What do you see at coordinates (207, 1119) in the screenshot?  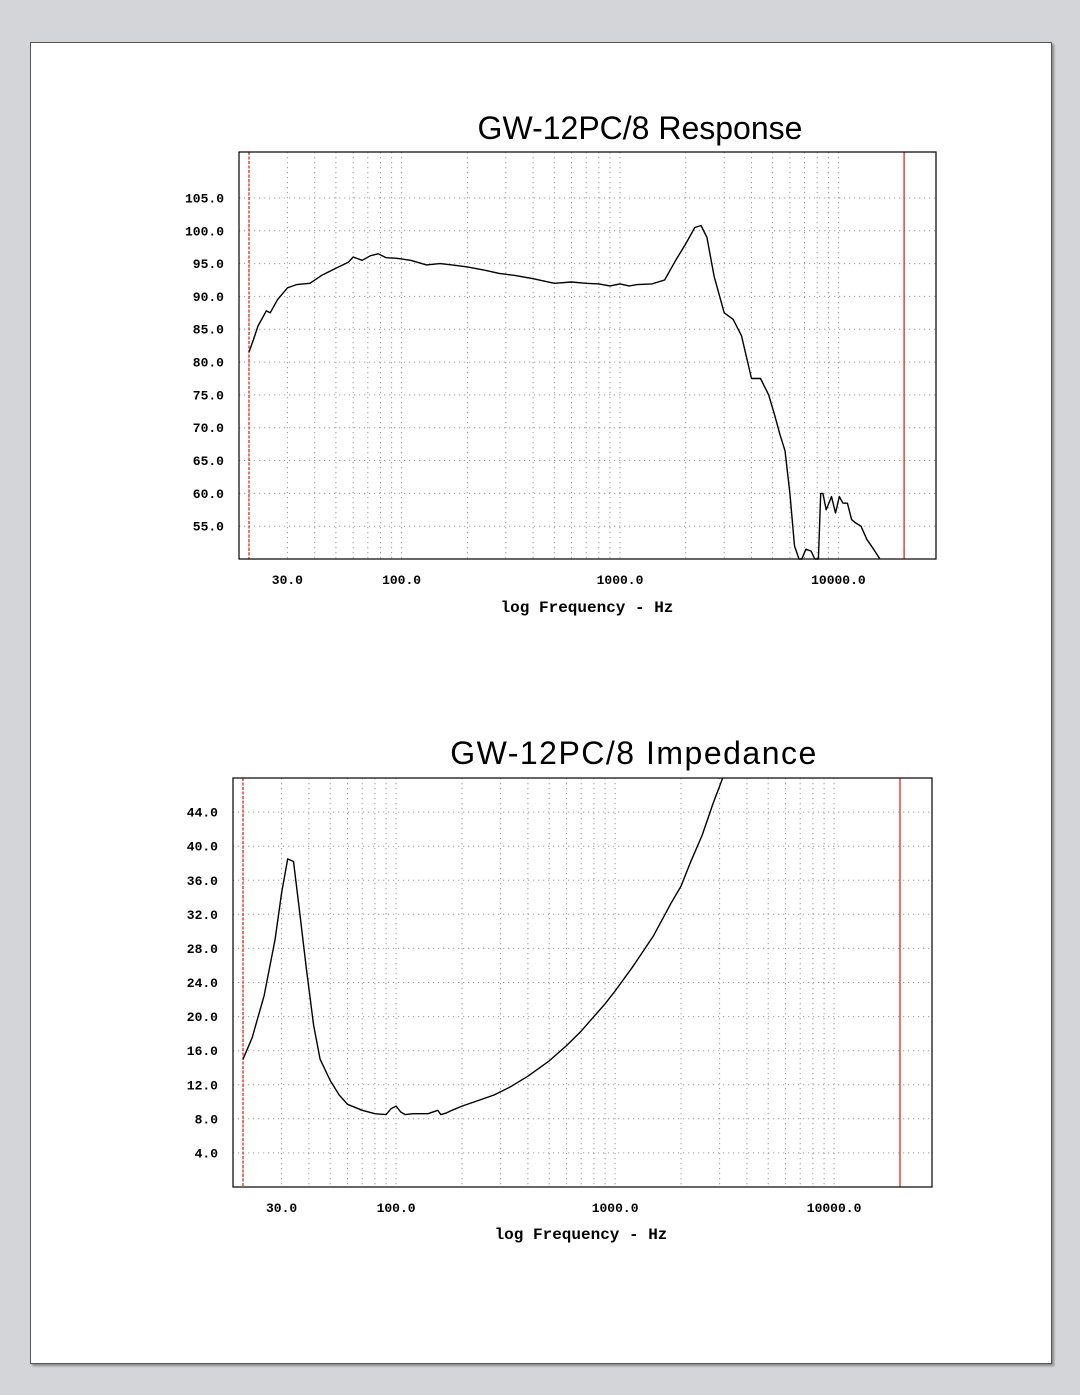 I see `impedance-y-tick-label: 8.0` at bounding box center [207, 1119].